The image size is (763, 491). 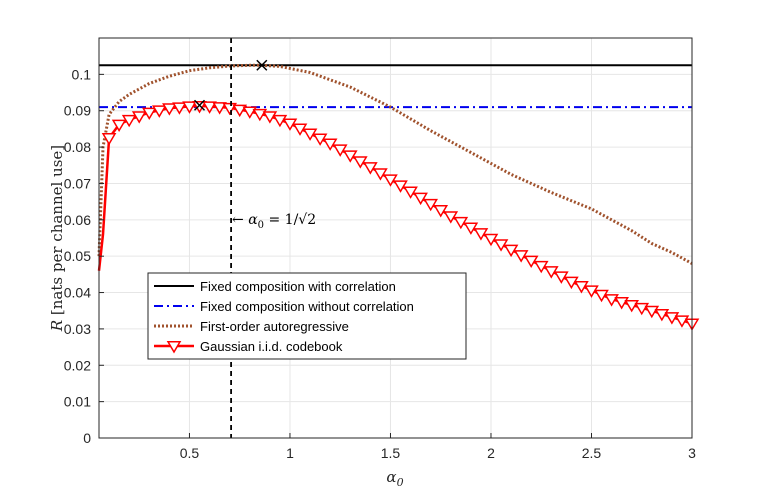 I want to click on y-tick-label: 0.07, so click(x=77, y=183).